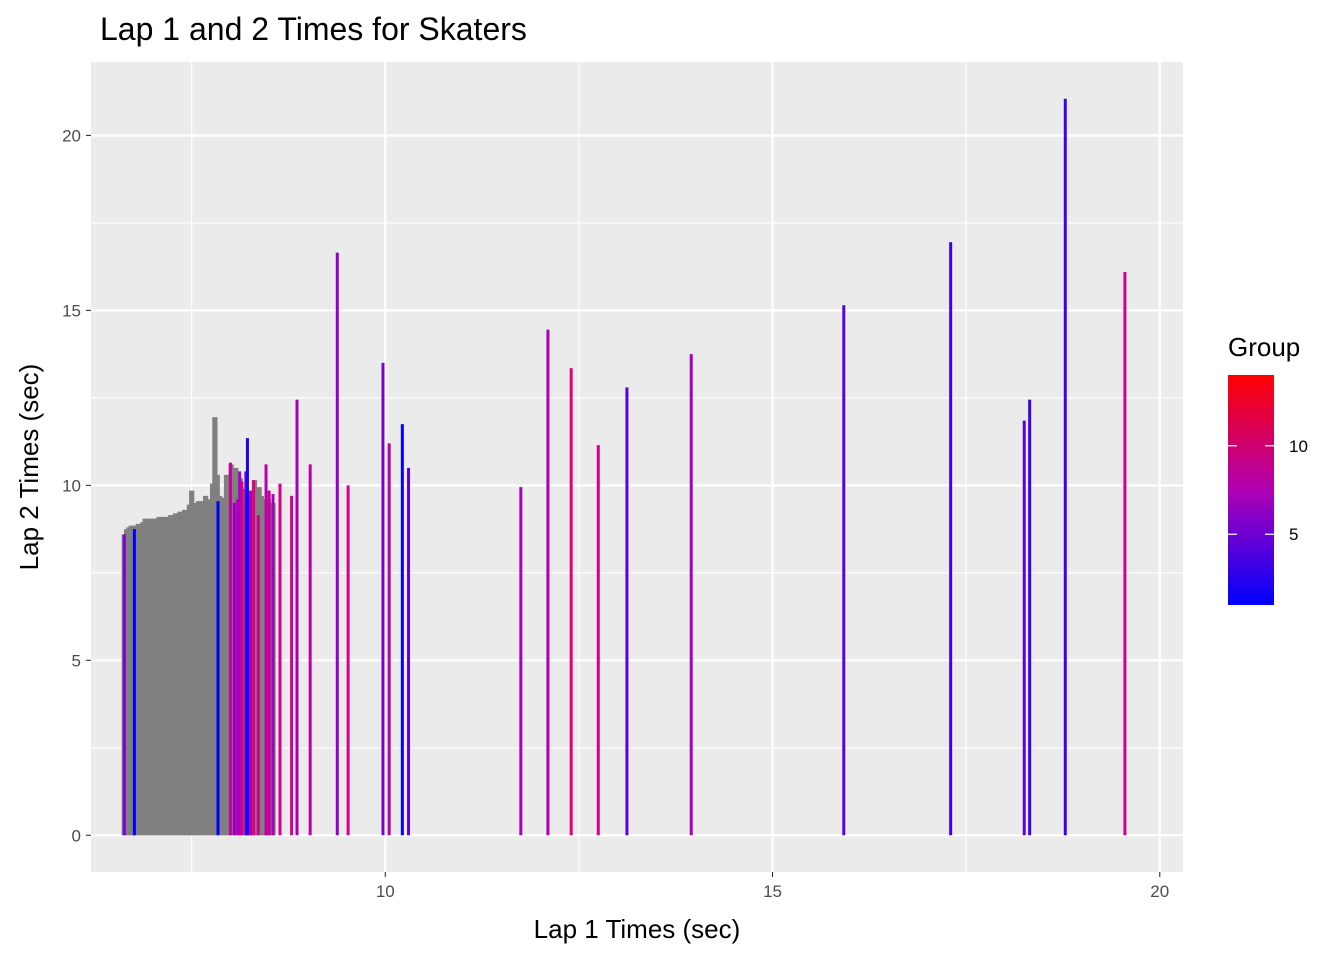 The image size is (1344, 960). I want to click on y-tick-label: 20, so click(71, 135).